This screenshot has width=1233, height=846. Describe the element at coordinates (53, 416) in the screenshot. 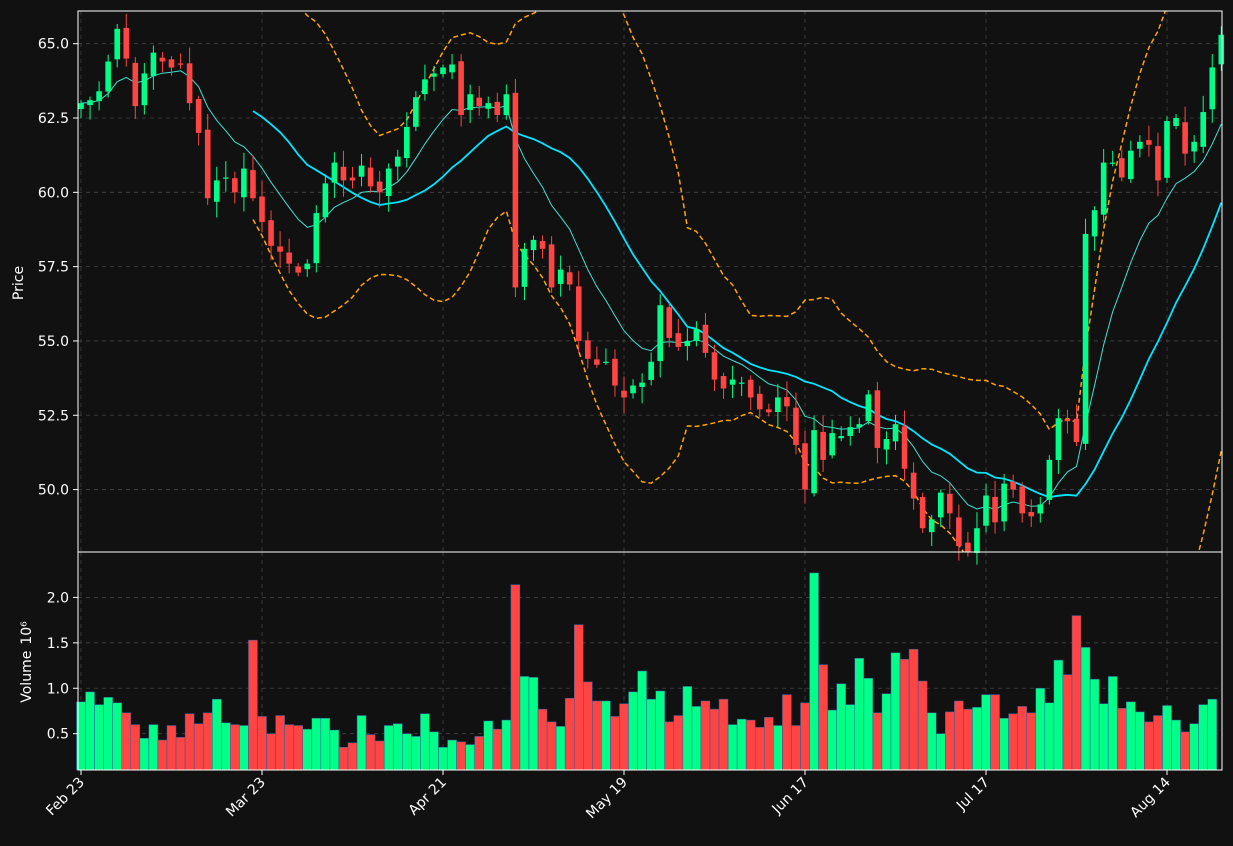

I see `price-tick-label: 52.5` at that location.